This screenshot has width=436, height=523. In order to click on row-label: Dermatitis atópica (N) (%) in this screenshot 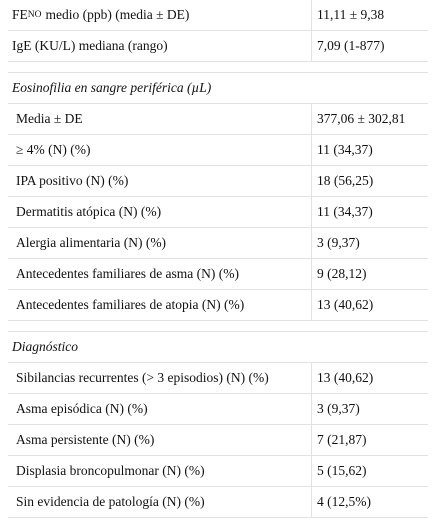, I will do `click(160, 212)`.